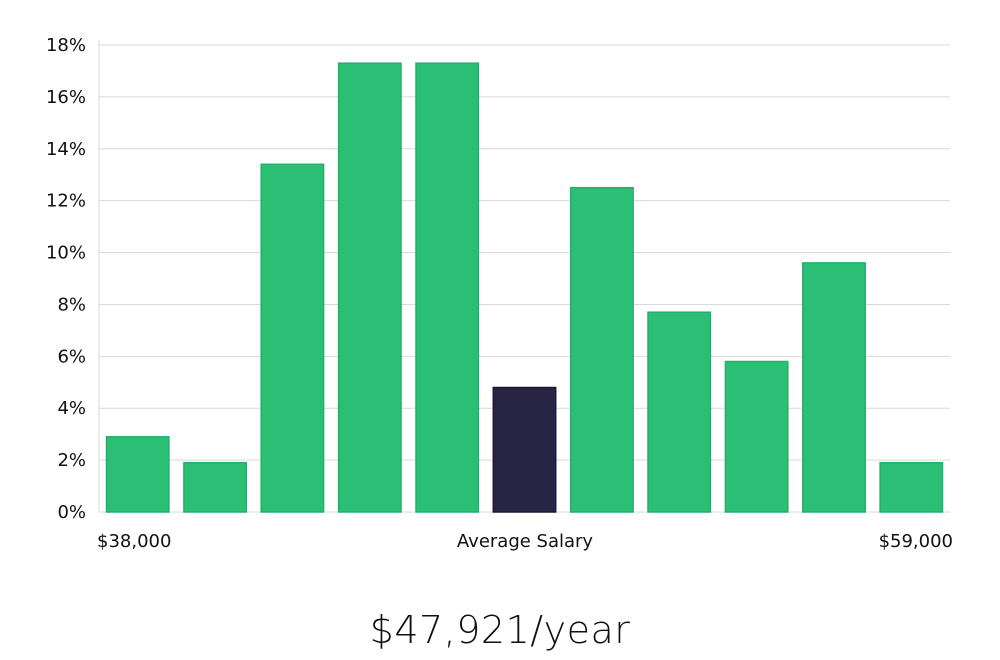 The width and height of the screenshot is (1000, 660). What do you see at coordinates (525, 541) in the screenshot?
I see `x-axis-label: Average Salary` at bounding box center [525, 541].